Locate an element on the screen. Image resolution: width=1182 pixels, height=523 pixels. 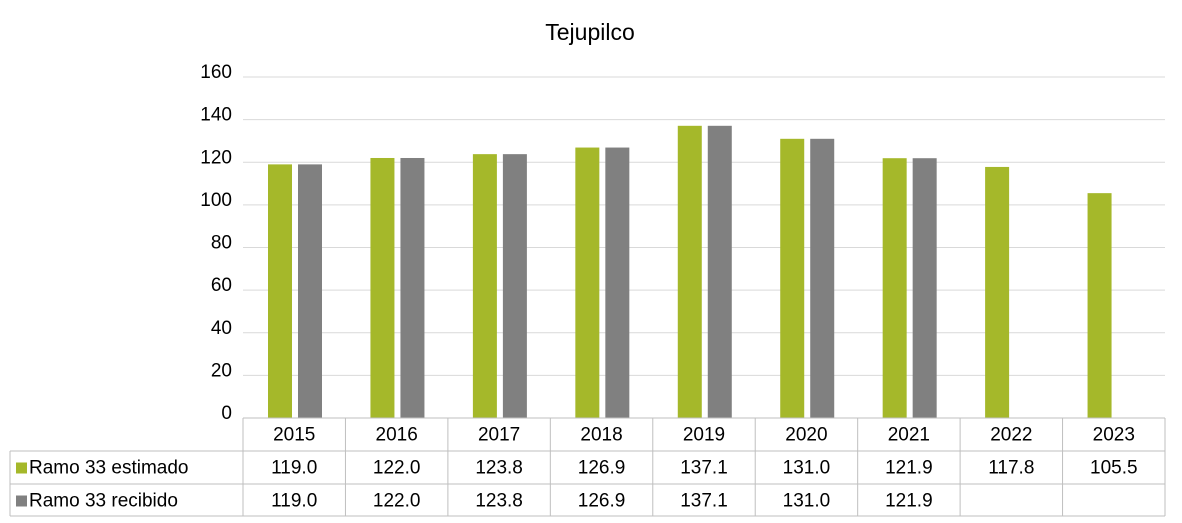
legend-label: Ramo 33 estimado is located at coordinates (108, 468).